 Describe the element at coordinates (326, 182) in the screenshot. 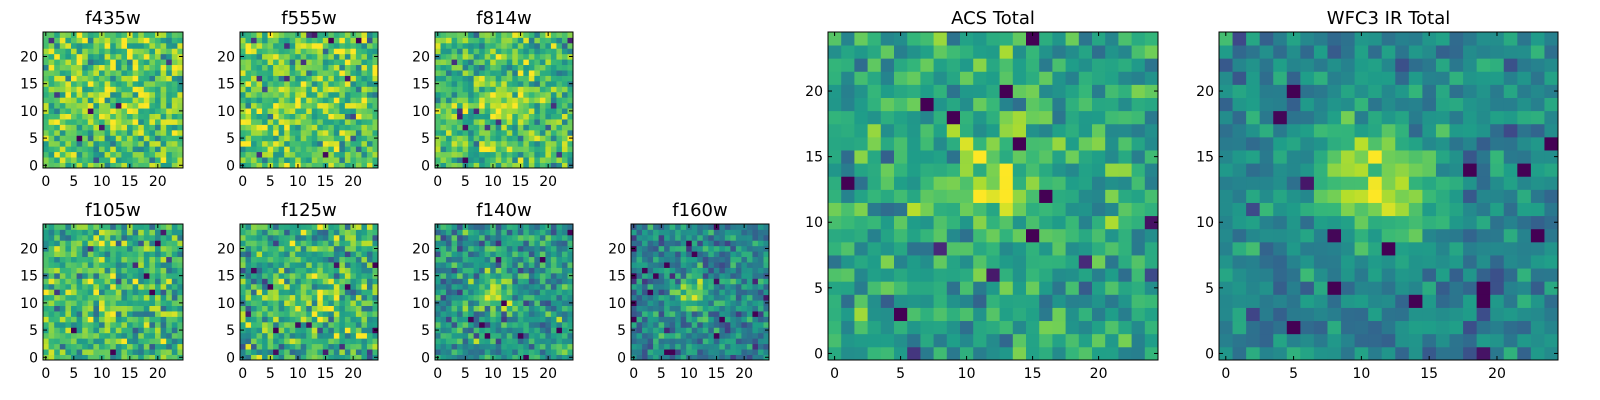

I see `x-tick-label: 15` at that location.